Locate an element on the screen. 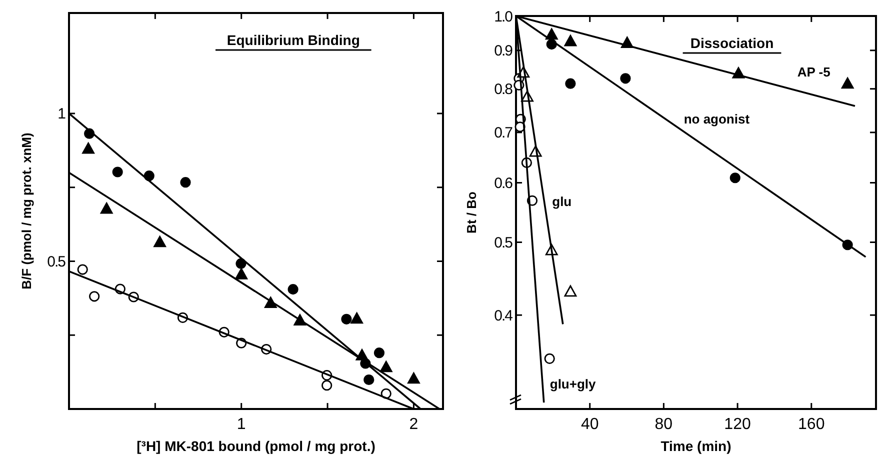 This screenshot has height=456, width=878. y-axis-title: Bt / Bo is located at coordinates (471, 213).